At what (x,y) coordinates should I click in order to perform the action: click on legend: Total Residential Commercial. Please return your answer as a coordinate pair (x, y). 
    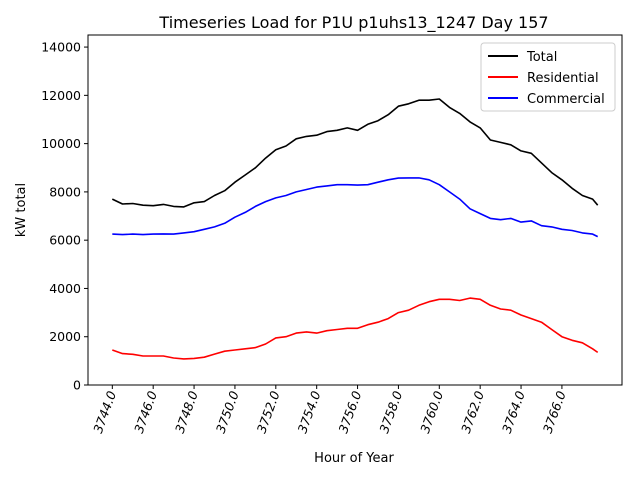
    Looking at the image, I should click on (548, 77).